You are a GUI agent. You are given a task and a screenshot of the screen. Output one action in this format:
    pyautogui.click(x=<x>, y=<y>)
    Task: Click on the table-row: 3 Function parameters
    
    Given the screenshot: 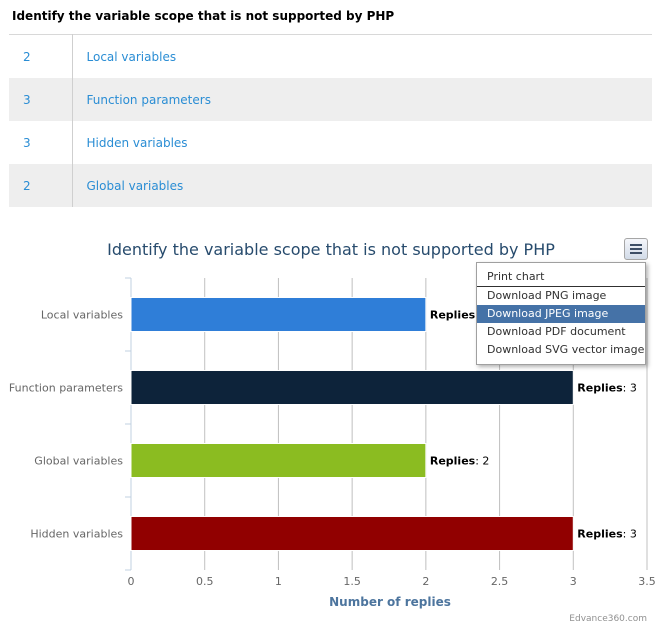 What is the action you would take?
    pyautogui.click(x=330, y=99)
    